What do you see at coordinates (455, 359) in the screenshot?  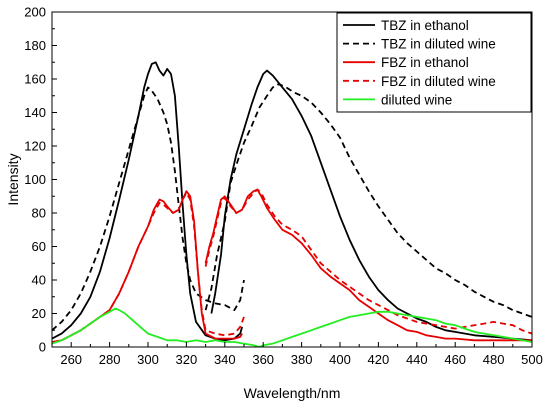 I see `x-tick-label: 460` at bounding box center [455, 359].